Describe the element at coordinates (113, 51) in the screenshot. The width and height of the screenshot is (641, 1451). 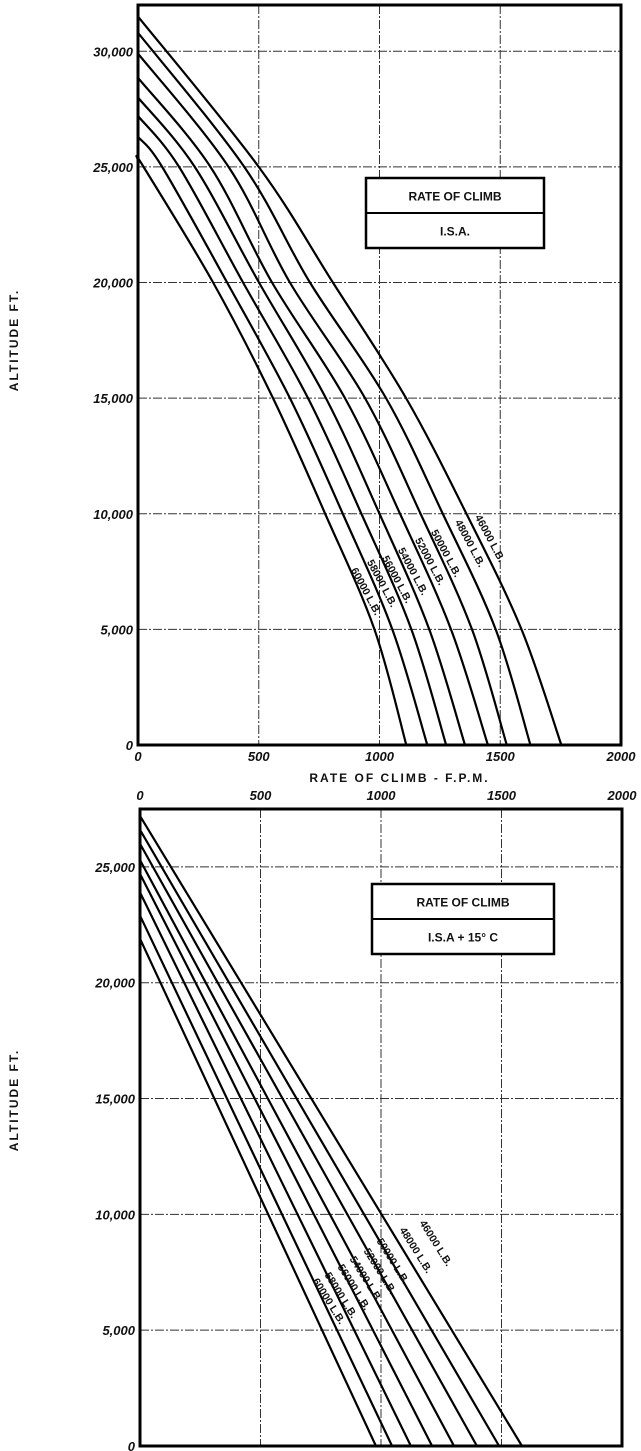
I see `y-tick-label: 30,000` at that location.